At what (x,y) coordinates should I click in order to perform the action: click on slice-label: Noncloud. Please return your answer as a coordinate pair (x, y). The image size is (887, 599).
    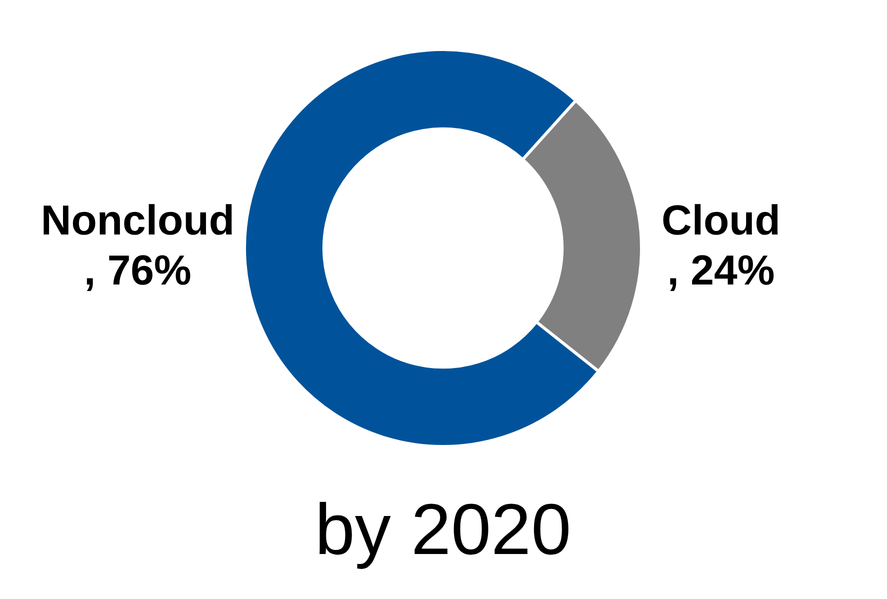
    Looking at the image, I should click on (137, 220).